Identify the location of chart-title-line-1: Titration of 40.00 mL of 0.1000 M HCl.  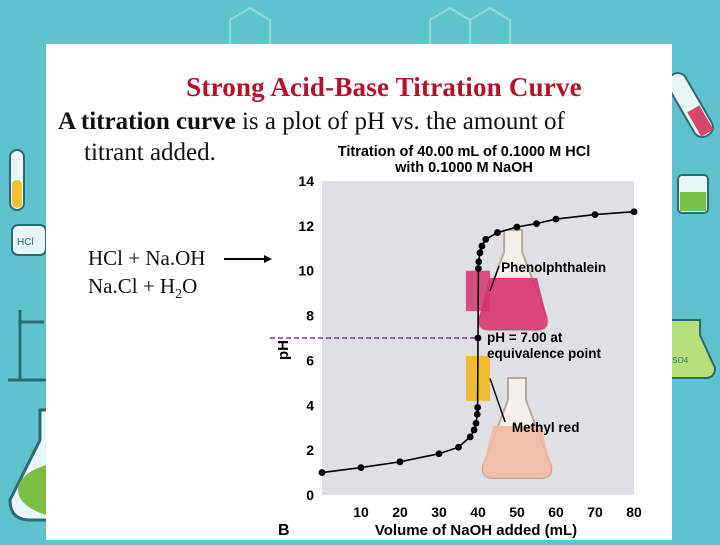
(464, 152).